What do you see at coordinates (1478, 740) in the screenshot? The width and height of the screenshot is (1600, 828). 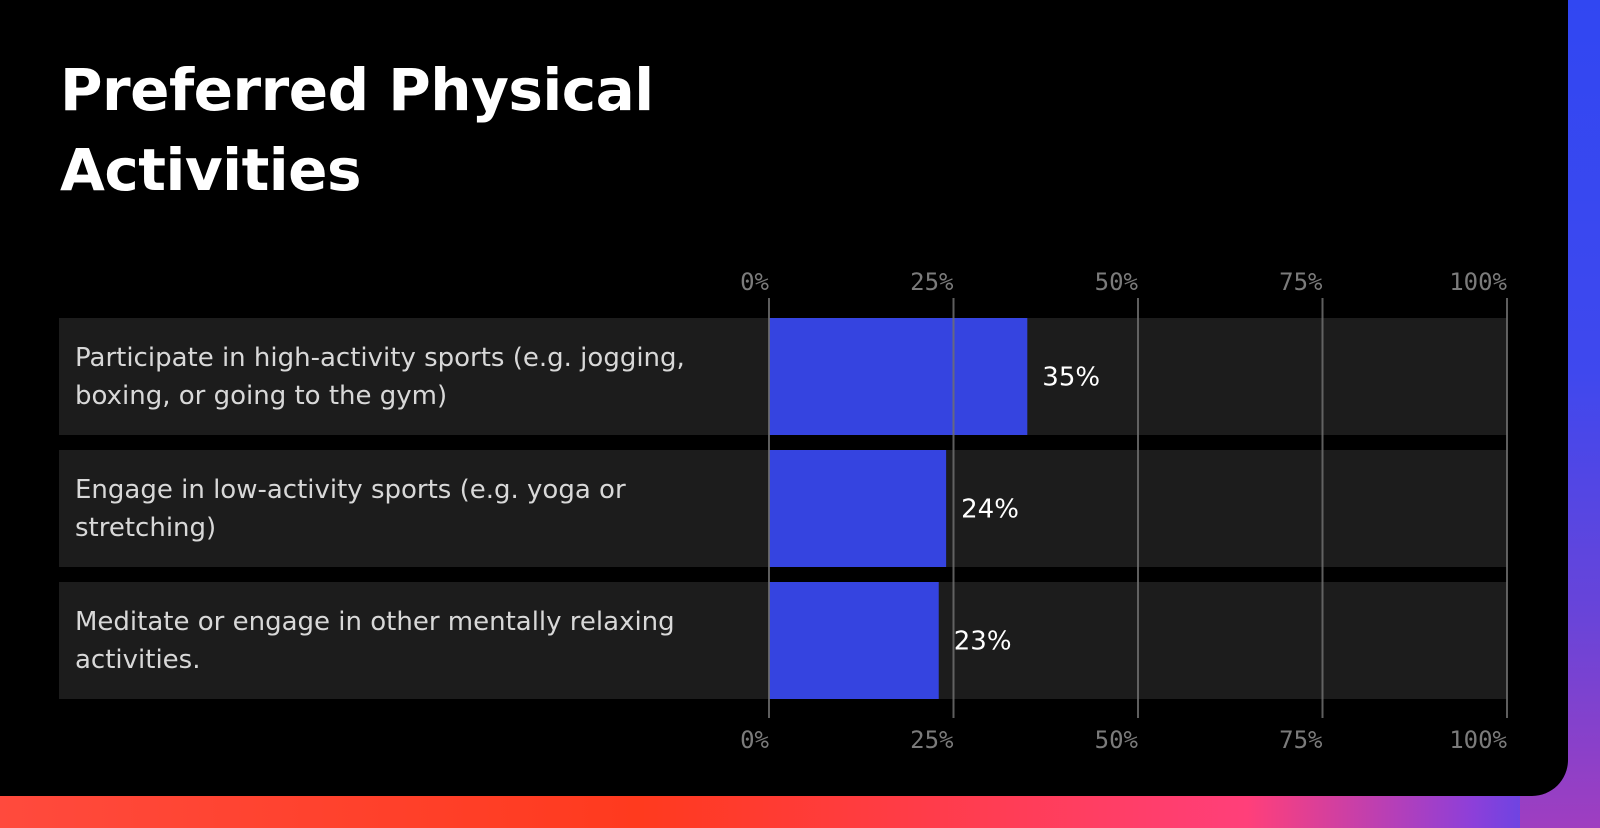 I see `tick-label-bottom: 100%` at bounding box center [1478, 740].